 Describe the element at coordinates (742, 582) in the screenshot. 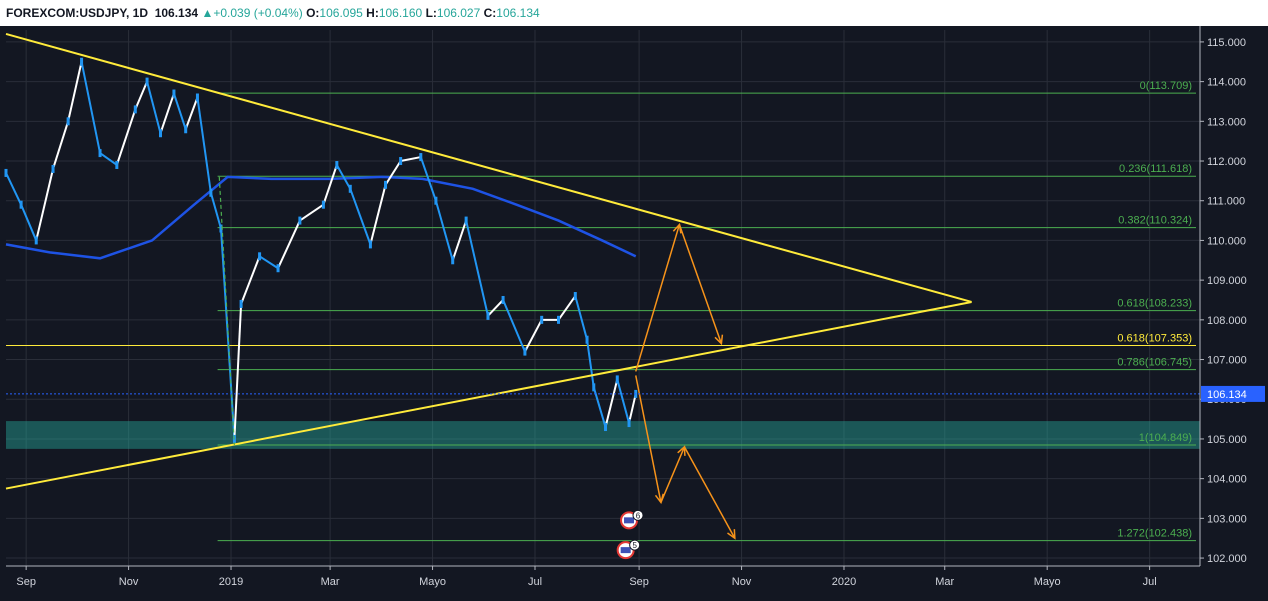

I see `time-tick-label: Nov` at that location.